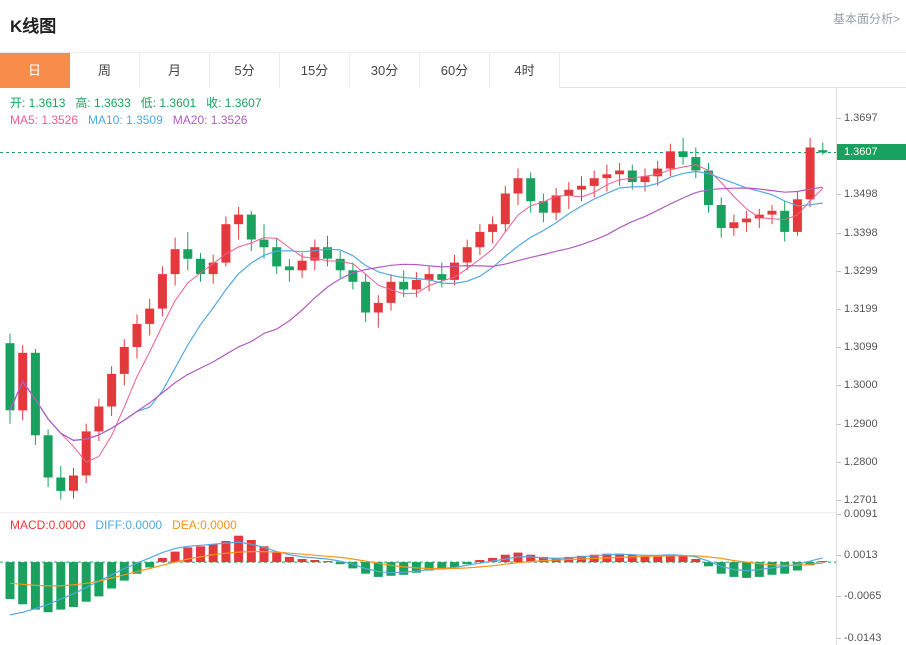  Describe the element at coordinates (861, 117) in the screenshot. I see `axis-label: 1.3697` at that location.